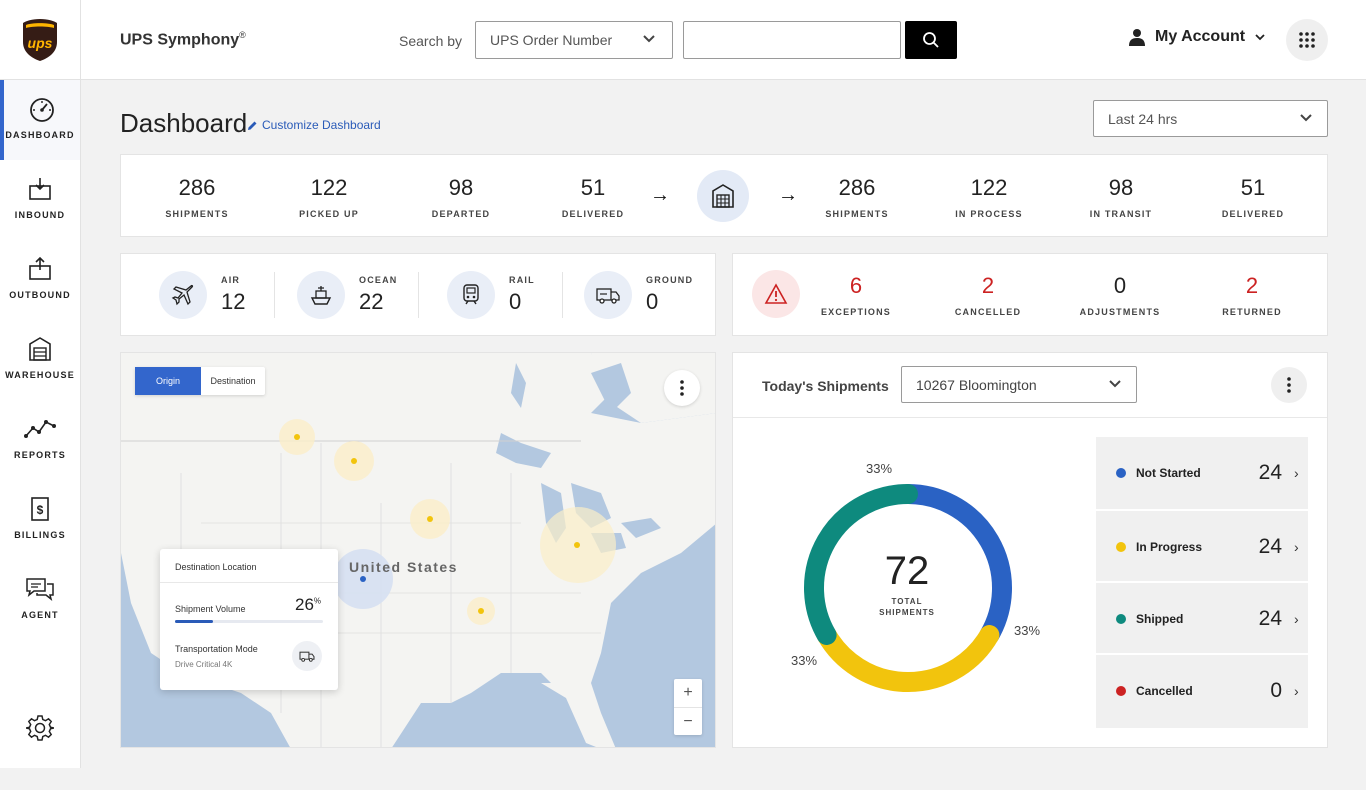 This screenshot has width=1366, height=790. I want to click on mode-icon-circle, so click(608, 295).